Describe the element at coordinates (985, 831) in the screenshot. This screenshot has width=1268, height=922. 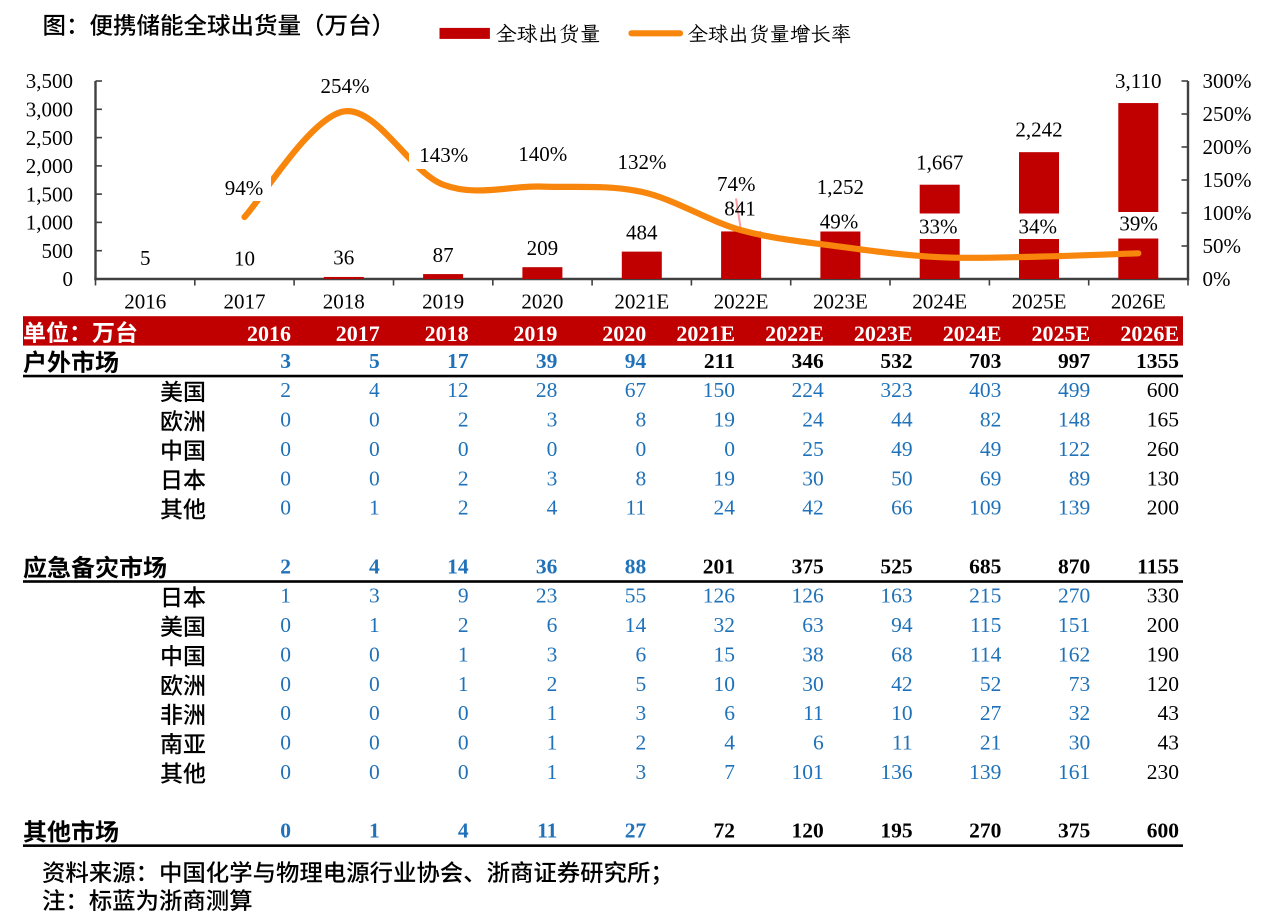
I see `svg-text: 270` at that location.